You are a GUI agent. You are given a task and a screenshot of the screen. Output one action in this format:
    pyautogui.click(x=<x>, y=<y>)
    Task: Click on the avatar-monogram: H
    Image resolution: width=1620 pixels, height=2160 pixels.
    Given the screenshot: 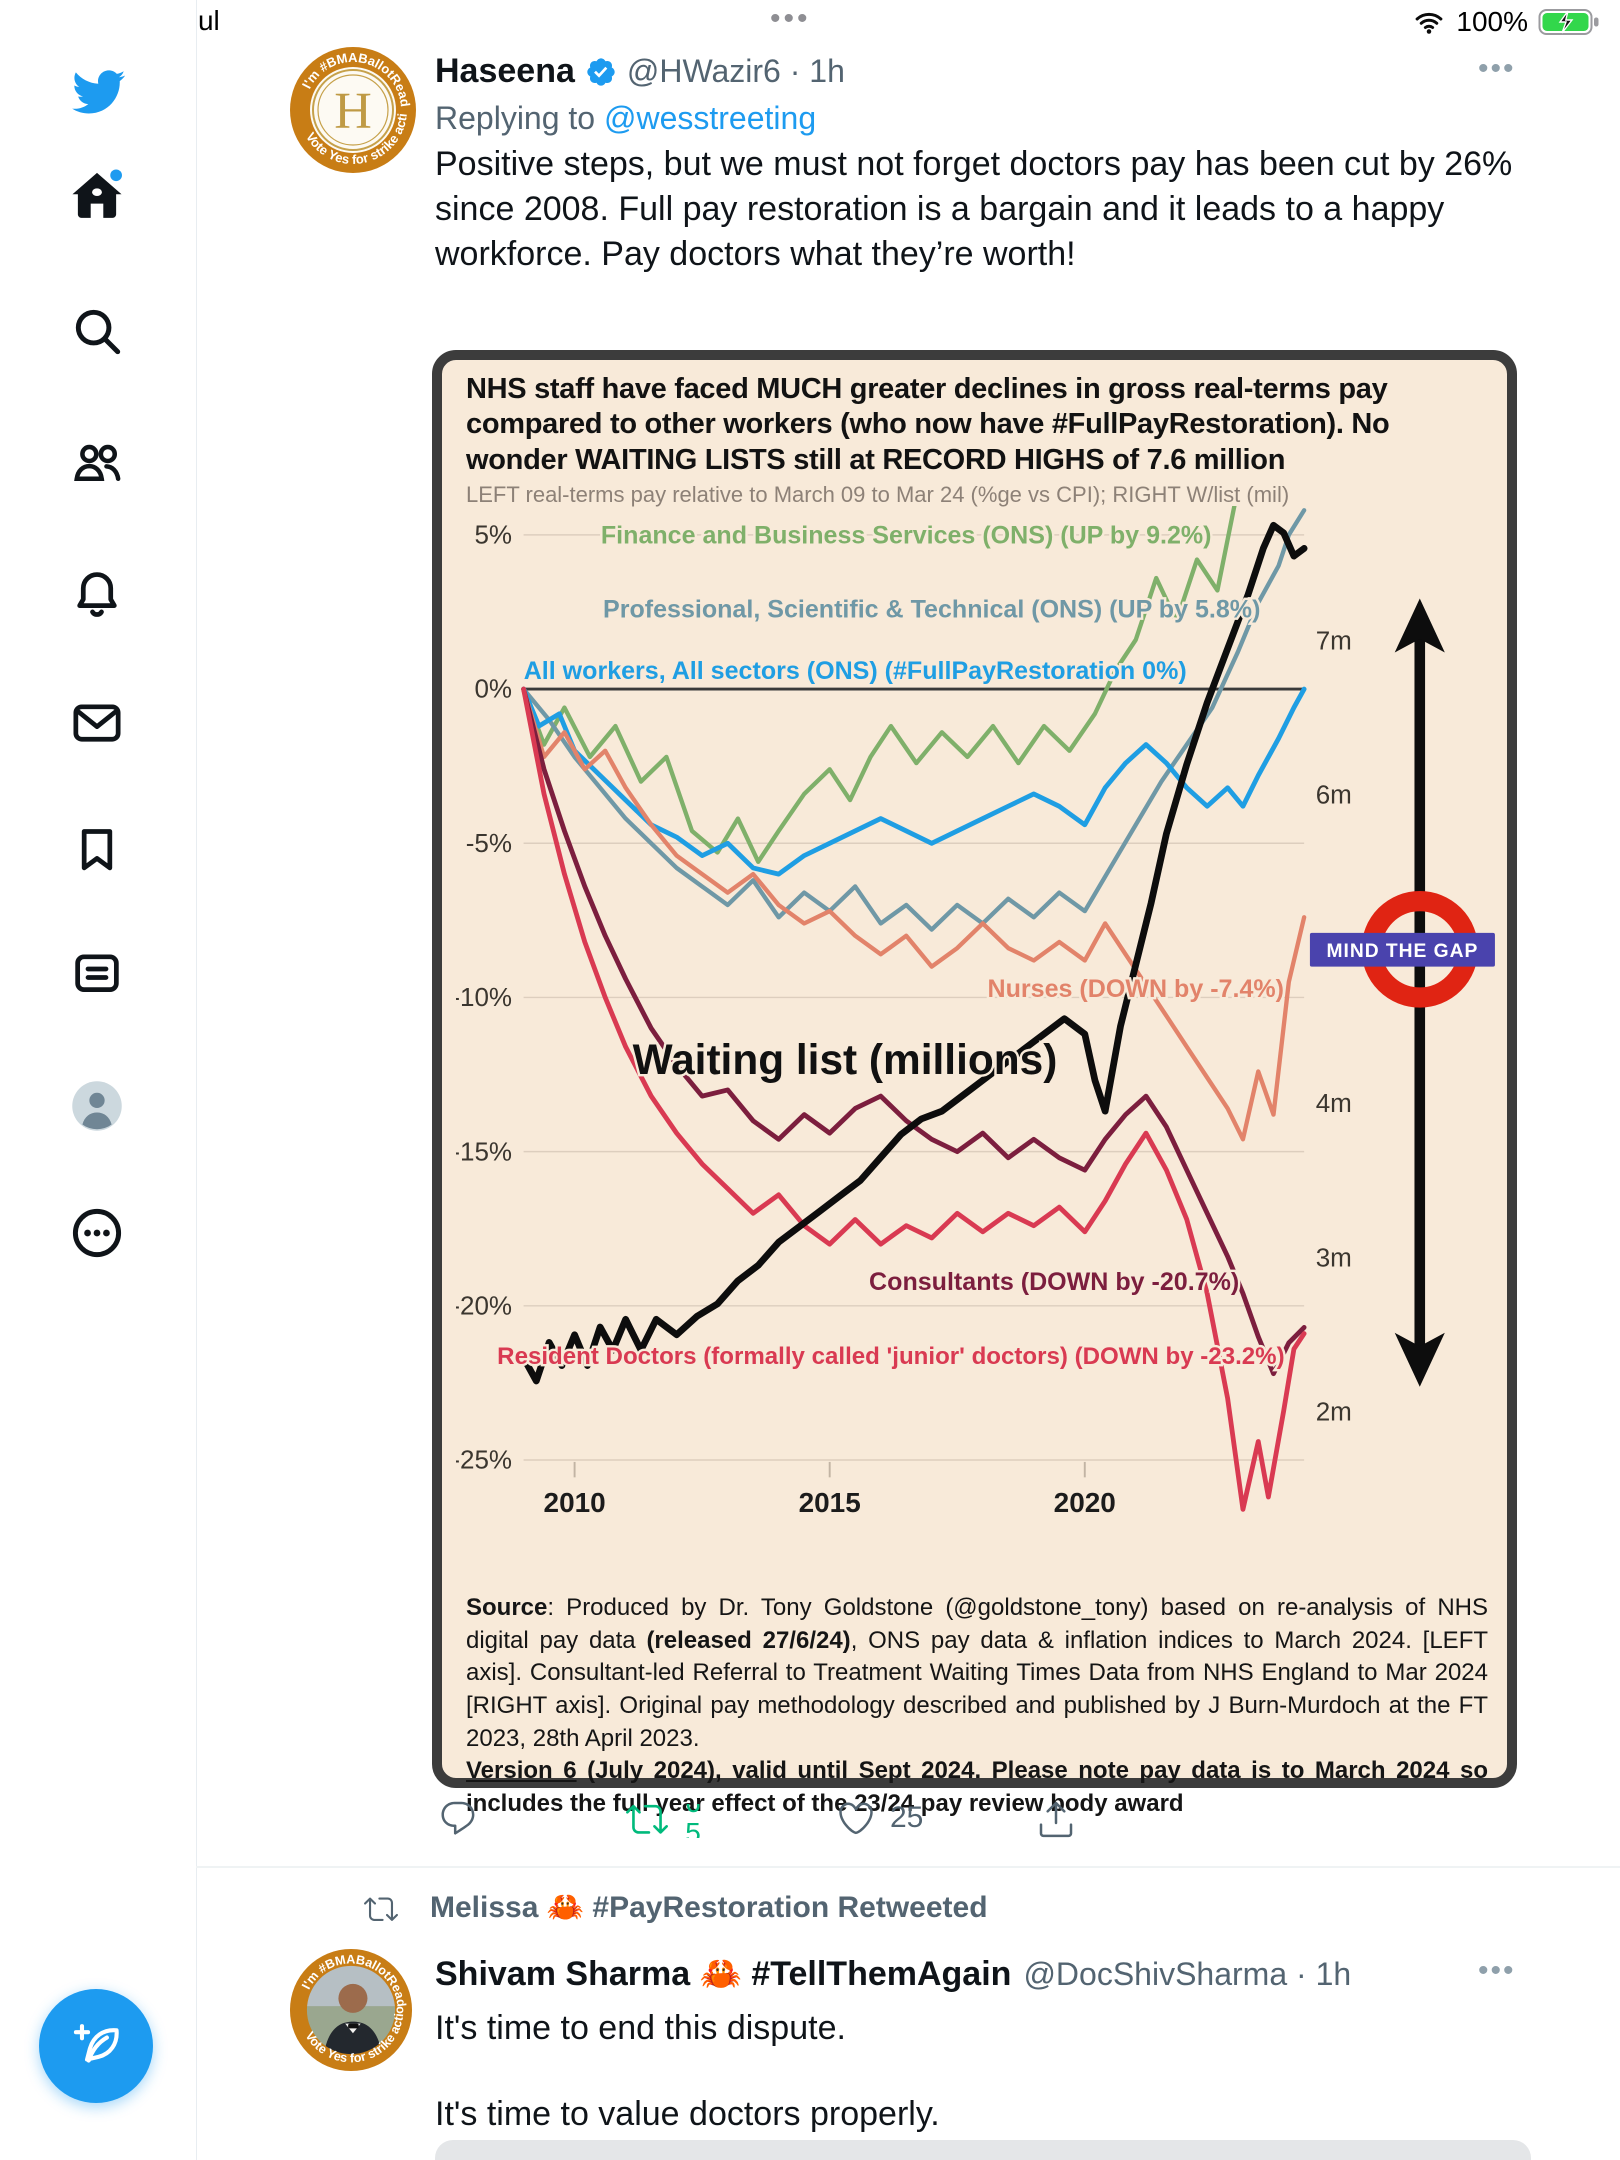 What is the action you would take?
    pyautogui.click(x=353, y=111)
    